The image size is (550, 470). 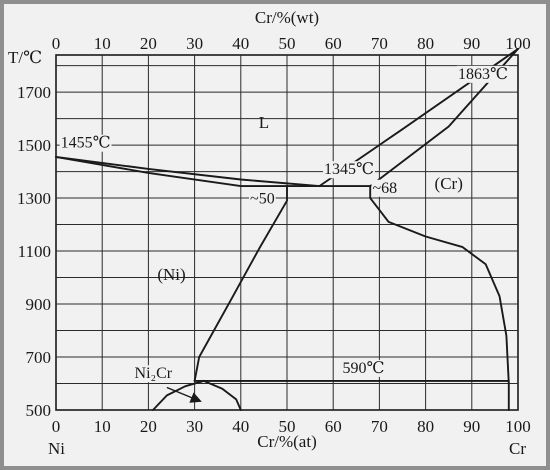 What do you see at coordinates (471, 426) in the screenshot?
I see `x-bottom-tick-label: 90` at bounding box center [471, 426].